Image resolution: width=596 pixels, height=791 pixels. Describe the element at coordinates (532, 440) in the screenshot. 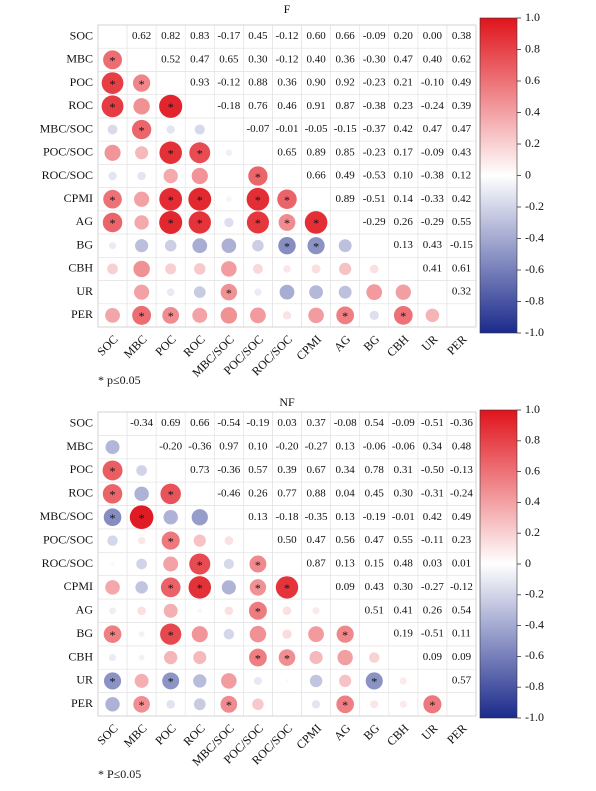

I see `colorbar-tick-label: 0.8` at that location.